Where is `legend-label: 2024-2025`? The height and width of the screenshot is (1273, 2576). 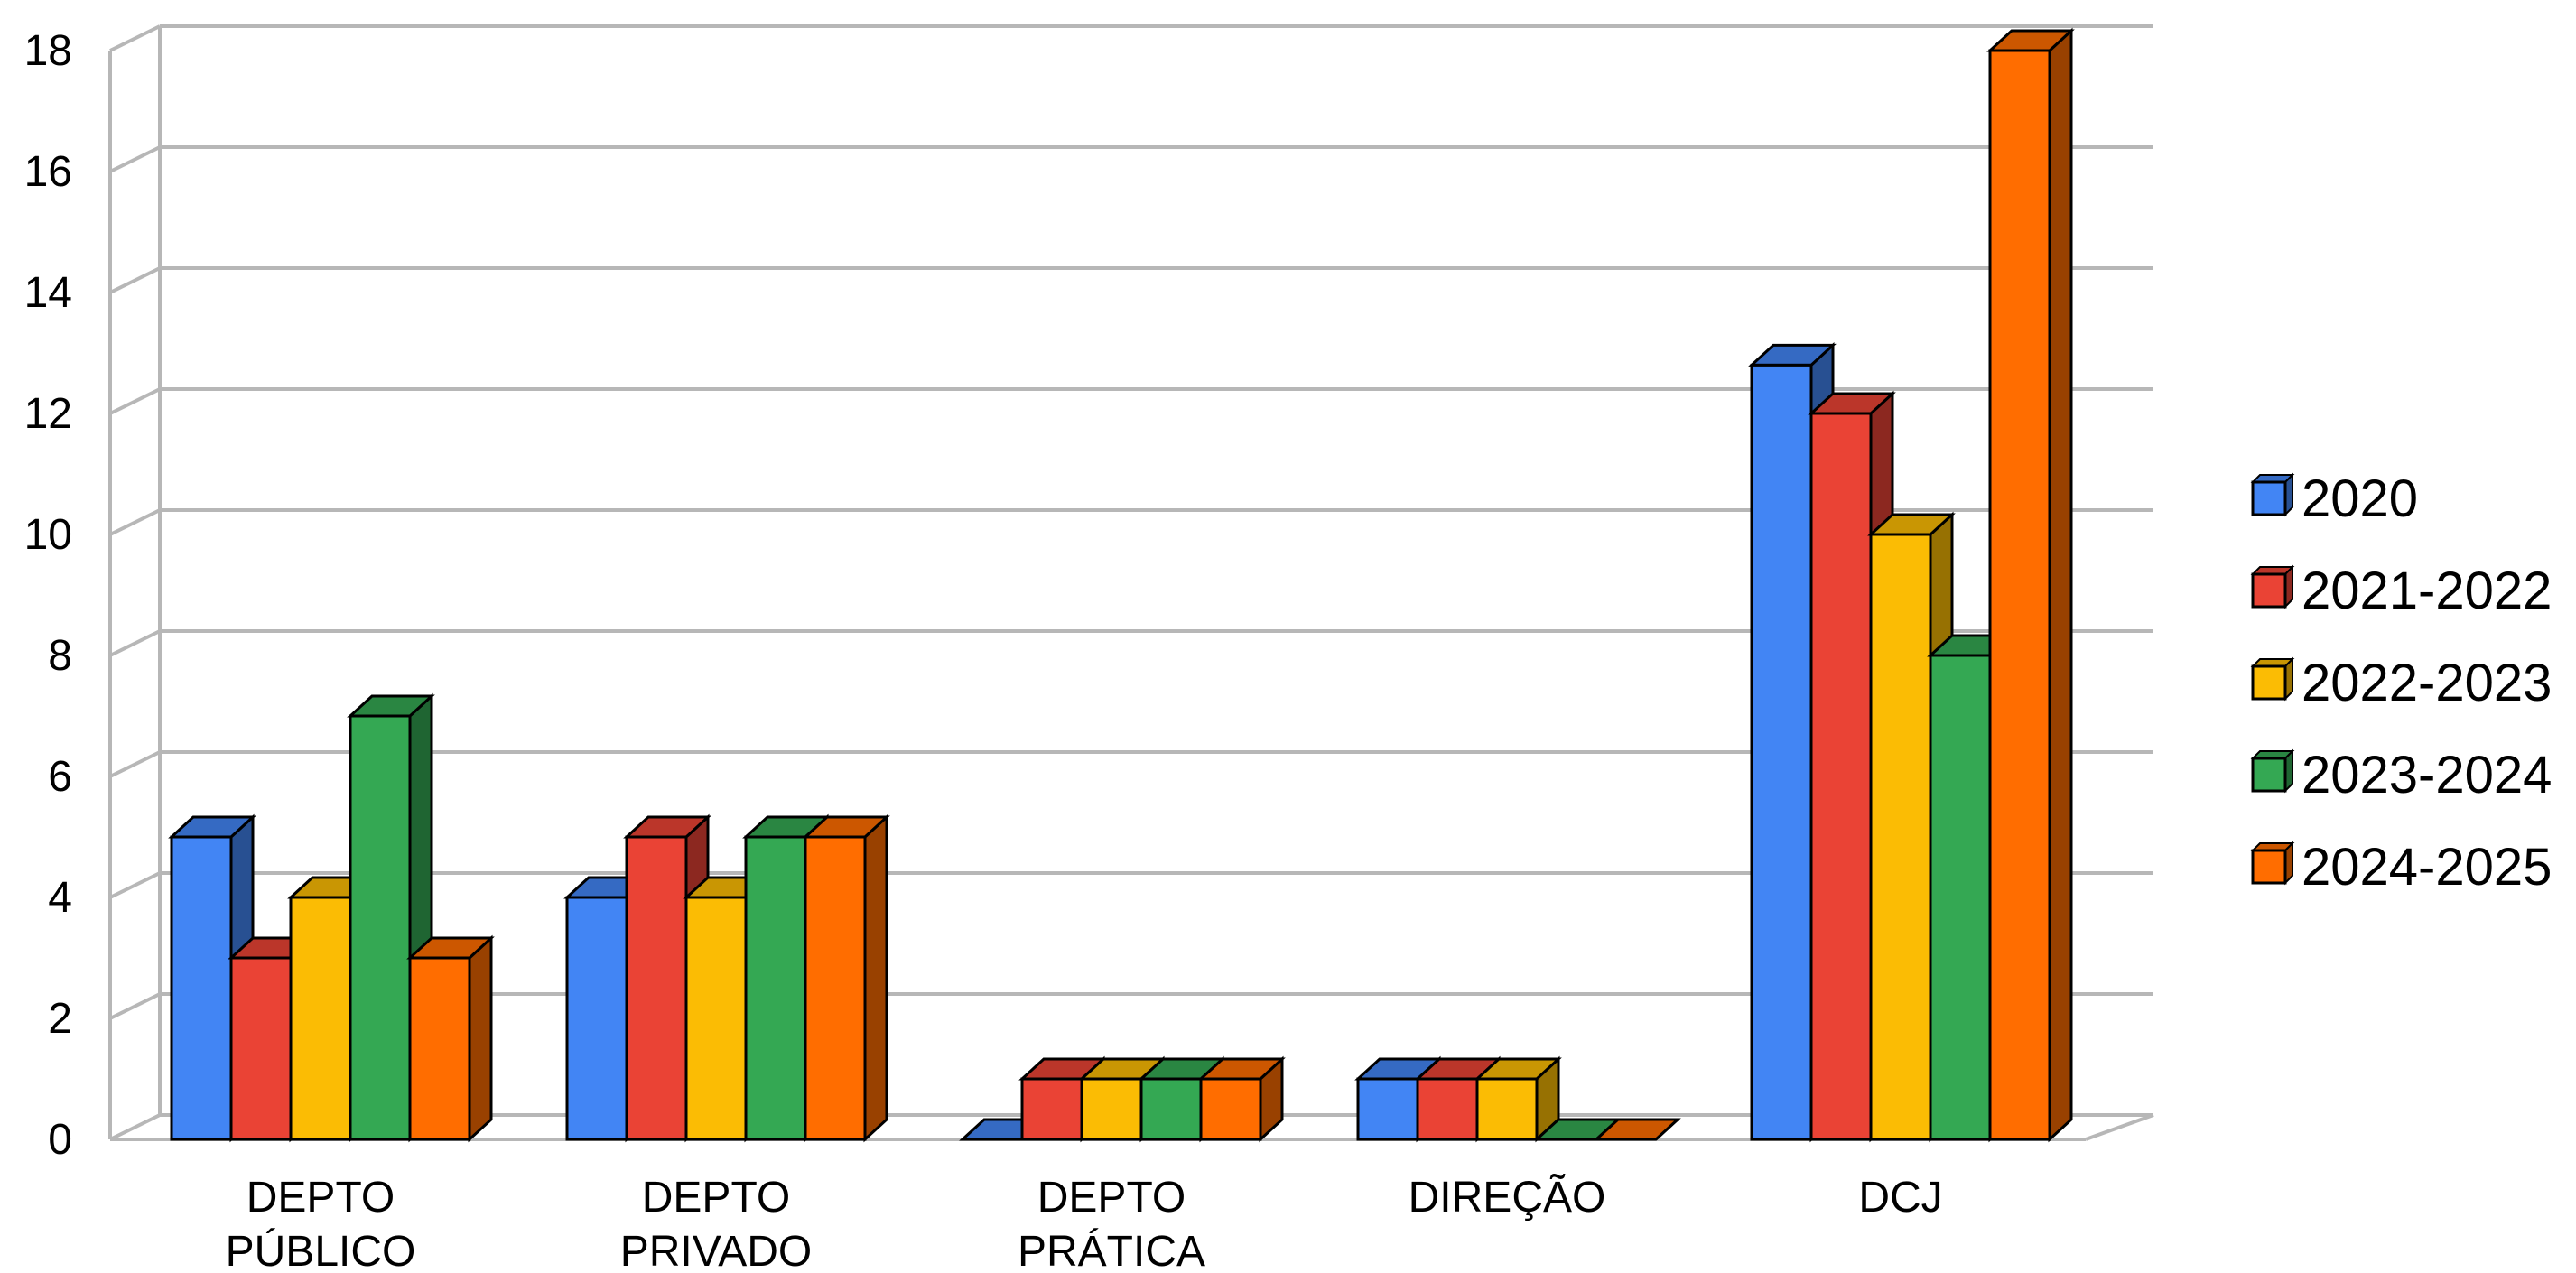
legend-label: 2024-2025 is located at coordinates (2427, 867).